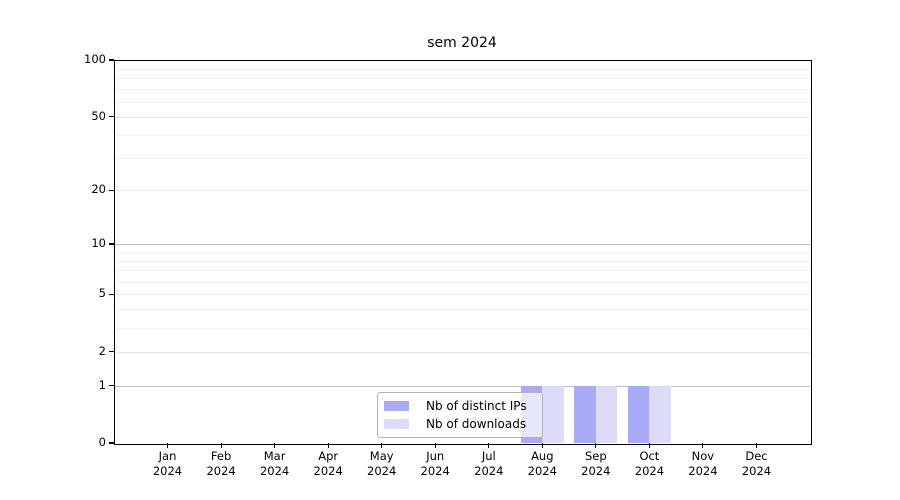 This screenshot has width=900, height=500. I want to click on legend-label-downloads: Nb of downloads, so click(476, 423).